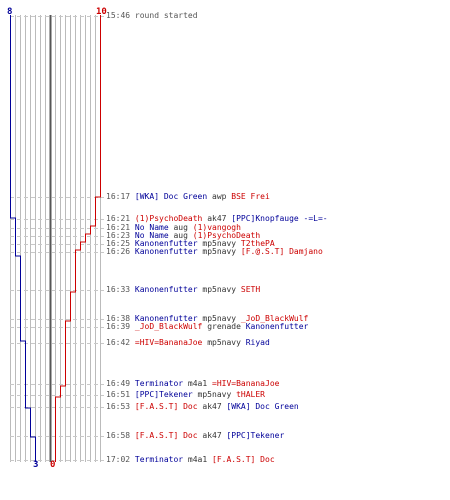  I want to click on blue-score-start: 8, so click(10, 12).